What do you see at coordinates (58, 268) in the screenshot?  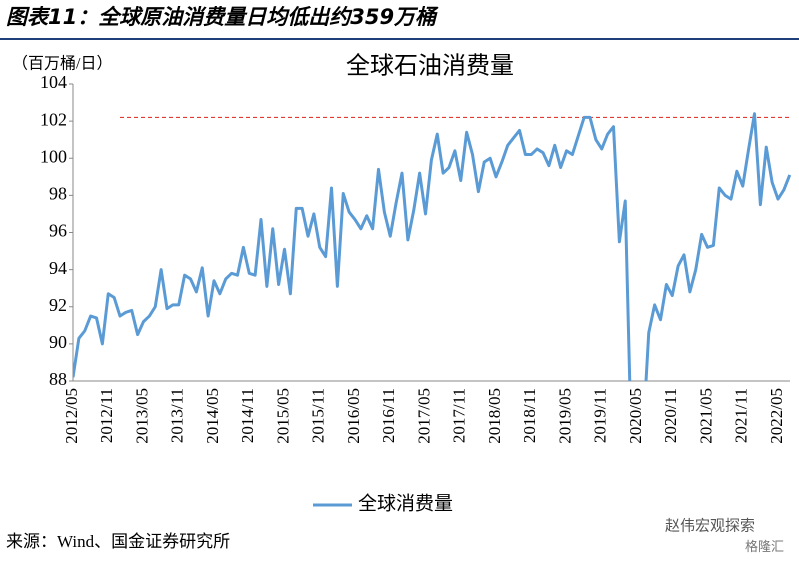 I see `y-tick-label: 94` at bounding box center [58, 268].